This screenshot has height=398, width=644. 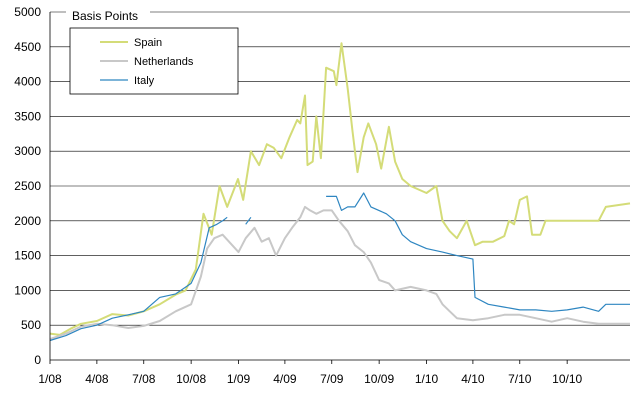 I want to click on legend-label: Spain, so click(x=148, y=43).